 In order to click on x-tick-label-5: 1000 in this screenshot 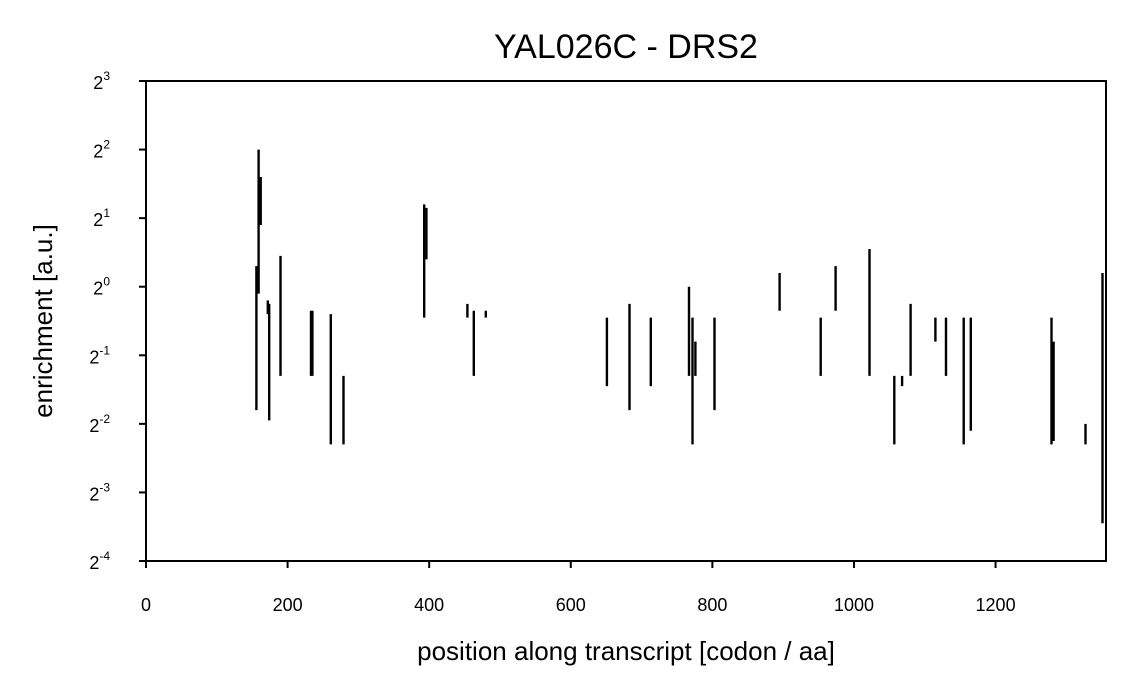, I will do `click(854, 605)`.